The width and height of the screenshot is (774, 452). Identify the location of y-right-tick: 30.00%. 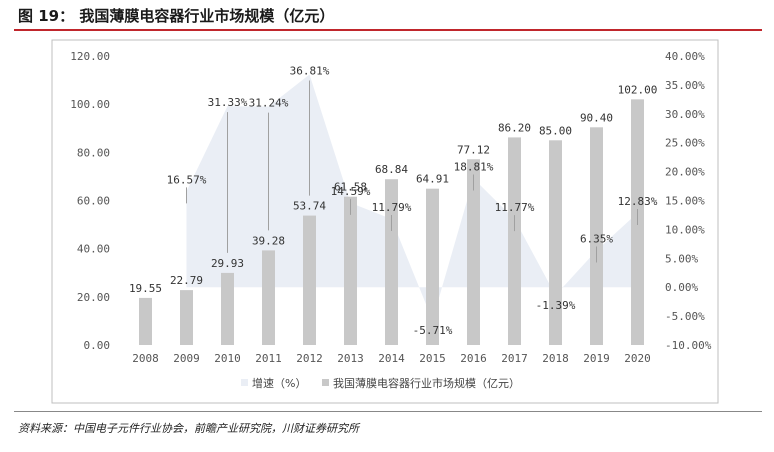
(685, 114).